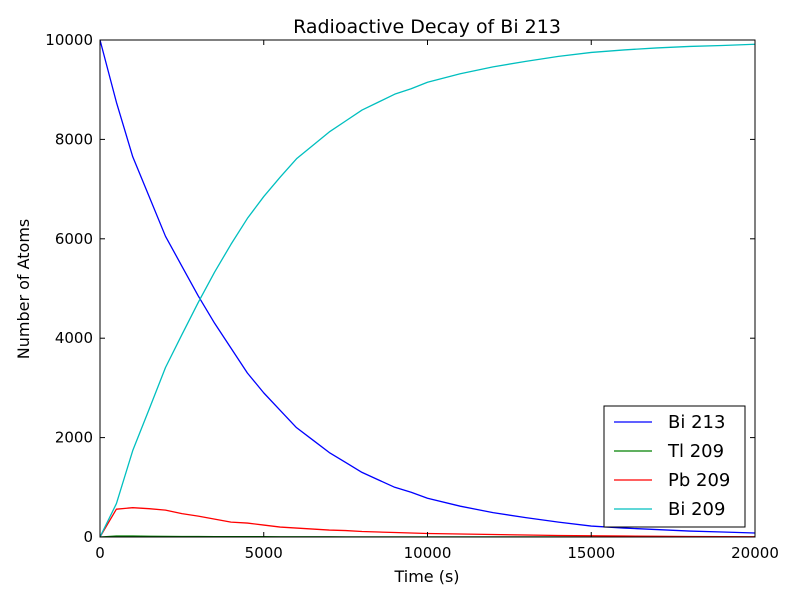 The height and width of the screenshot is (600, 800). Describe the element at coordinates (427, 27) in the screenshot. I see `chart-title: Radioactive Decay of Bi 213` at that location.